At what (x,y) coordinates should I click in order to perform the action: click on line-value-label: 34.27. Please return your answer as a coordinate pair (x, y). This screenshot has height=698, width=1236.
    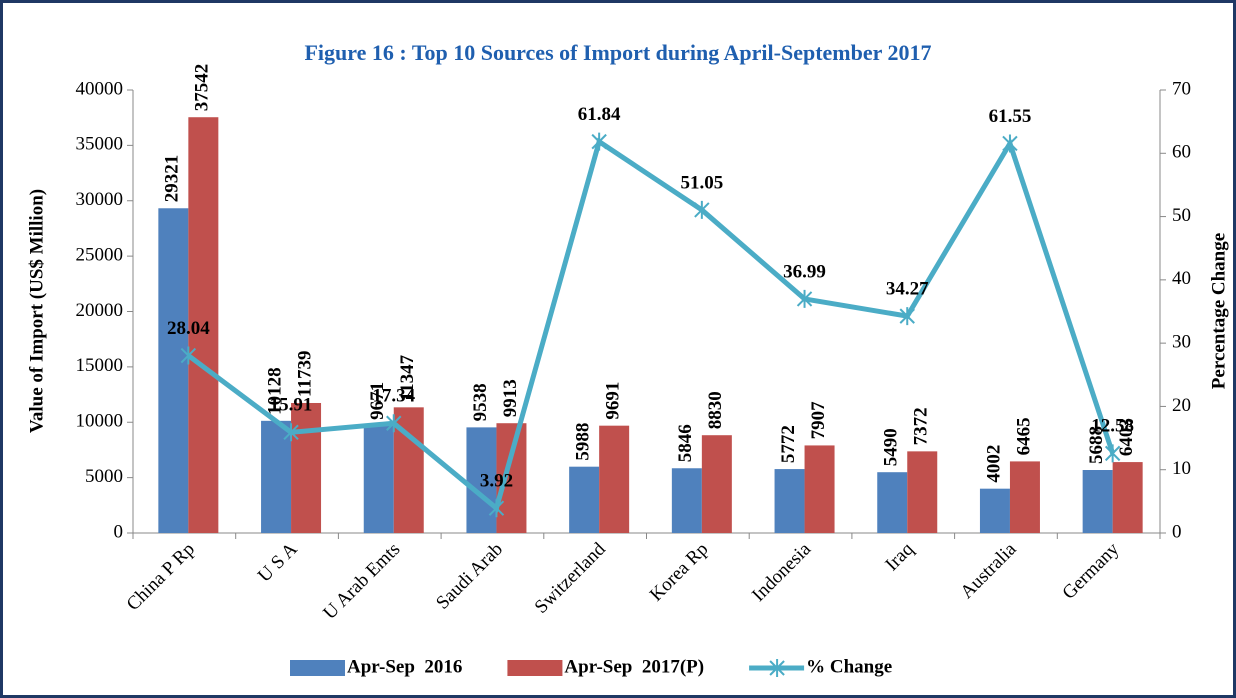
    Looking at the image, I should click on (907, 288).